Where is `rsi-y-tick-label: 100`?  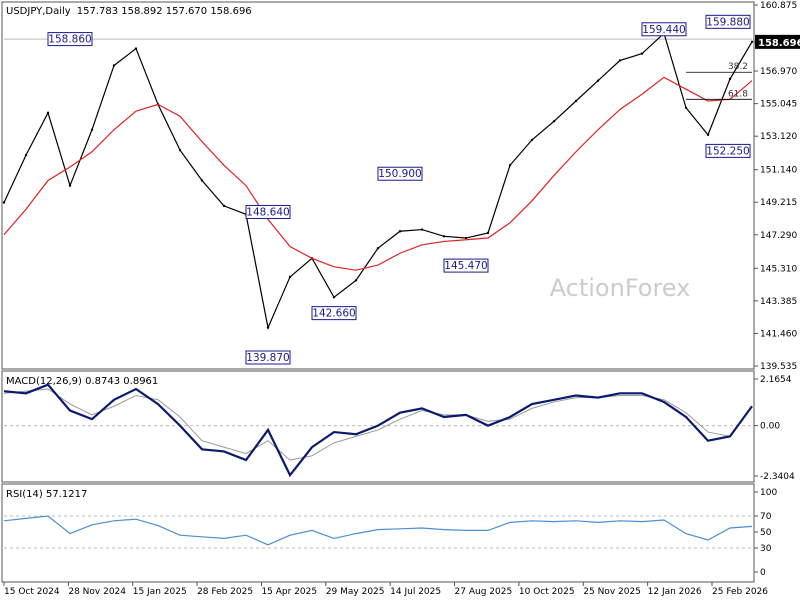
rsi-y-tick-label: 100 is located at coordinates (768, 493).